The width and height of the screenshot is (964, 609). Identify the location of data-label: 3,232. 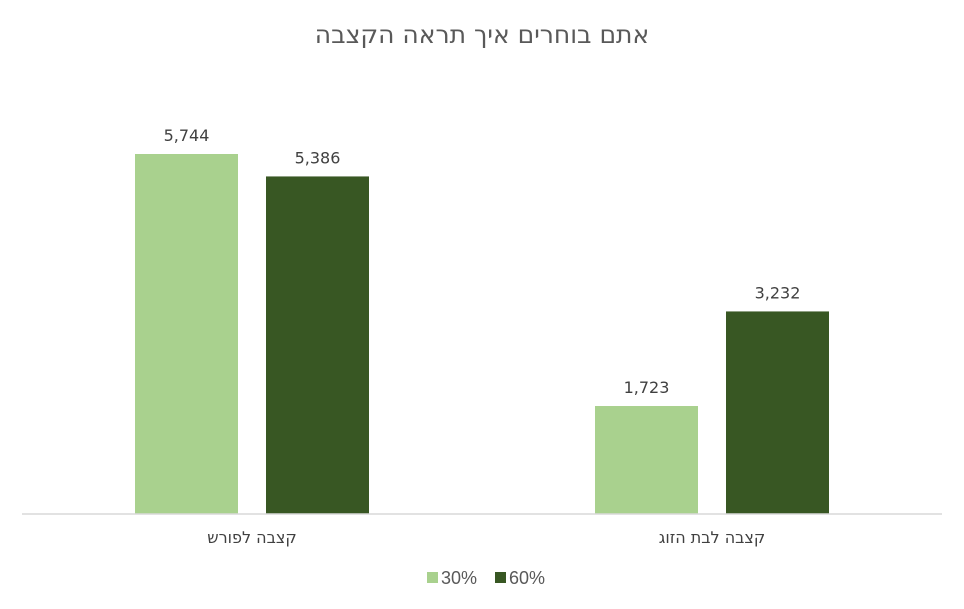
(778, 292).